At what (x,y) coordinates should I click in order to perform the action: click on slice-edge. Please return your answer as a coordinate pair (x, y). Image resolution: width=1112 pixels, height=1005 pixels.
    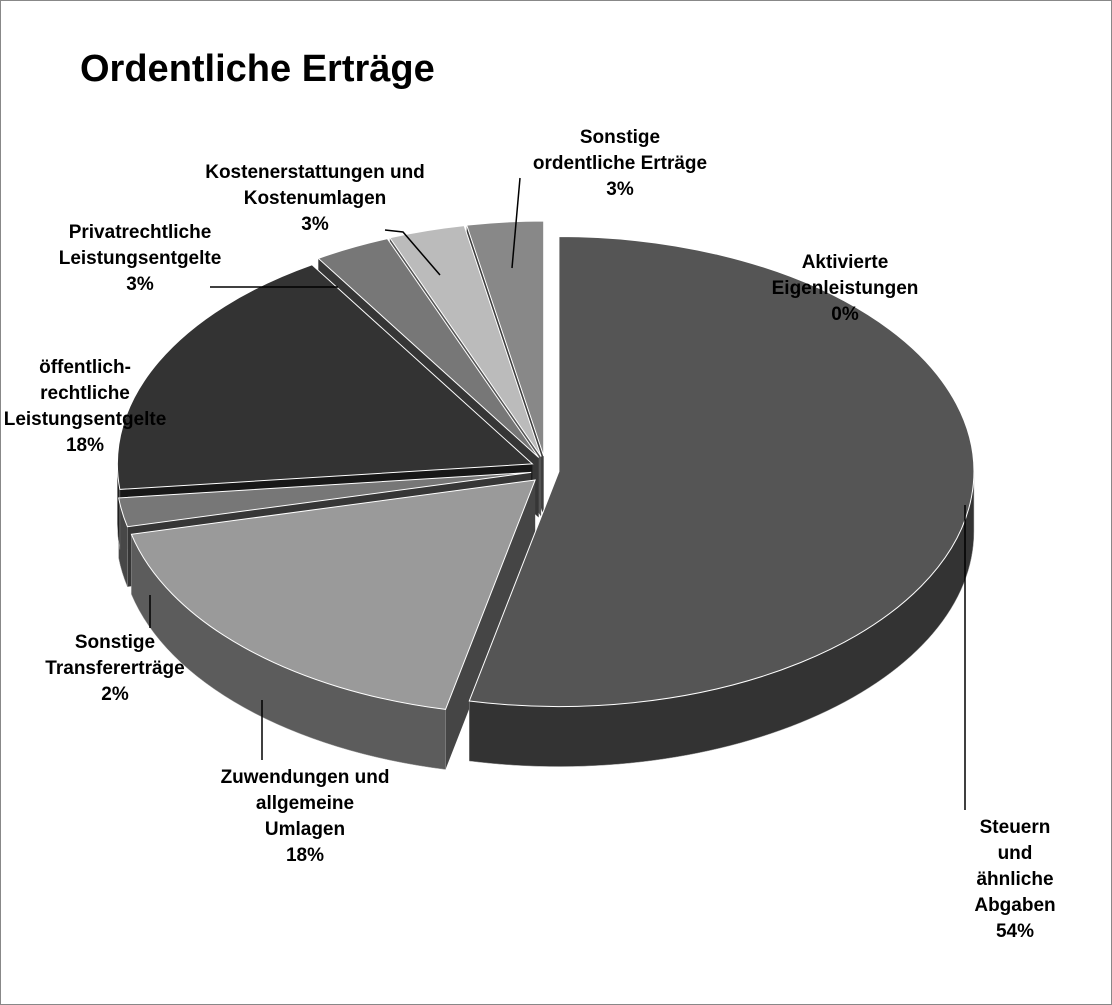
    Looking at the image, I should click on (490, 624).